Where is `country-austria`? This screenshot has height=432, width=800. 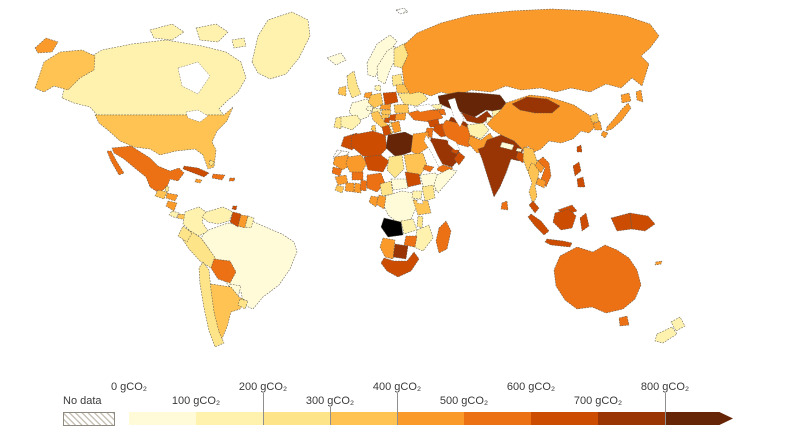 country-austria is located at coordinates (376, 110).